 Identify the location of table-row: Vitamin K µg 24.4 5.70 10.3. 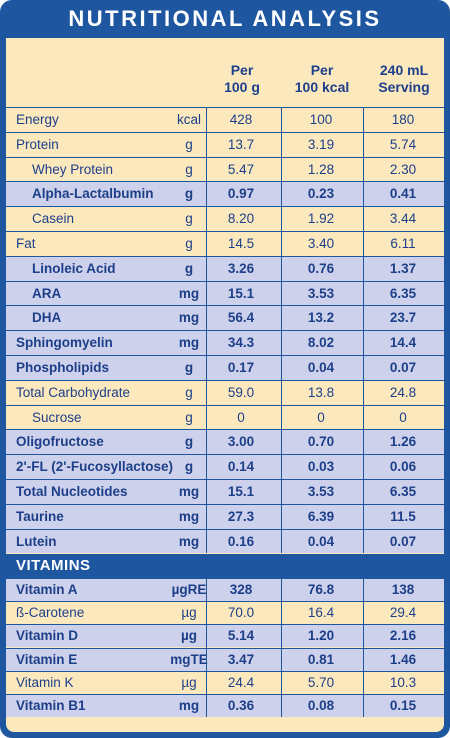
(225, 682).